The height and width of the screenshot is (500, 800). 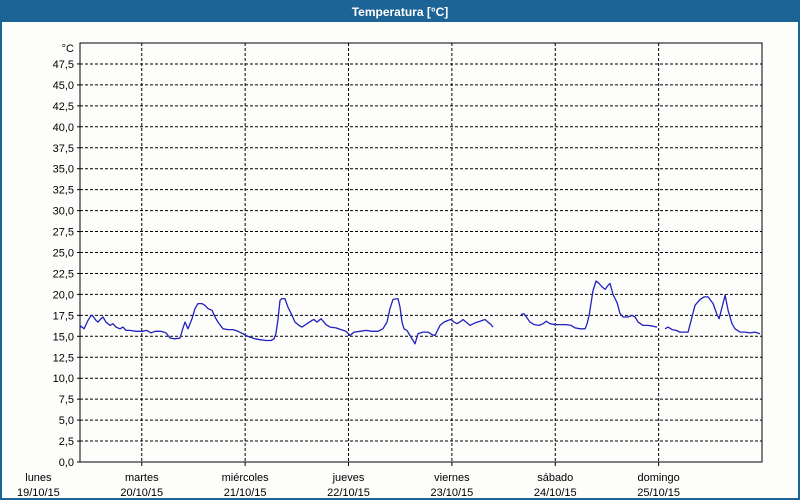 What do you see at coordinates (63, 65) in the screenshot?
I see `y-tick-label: 47,5` at bounding box center [63, 65].